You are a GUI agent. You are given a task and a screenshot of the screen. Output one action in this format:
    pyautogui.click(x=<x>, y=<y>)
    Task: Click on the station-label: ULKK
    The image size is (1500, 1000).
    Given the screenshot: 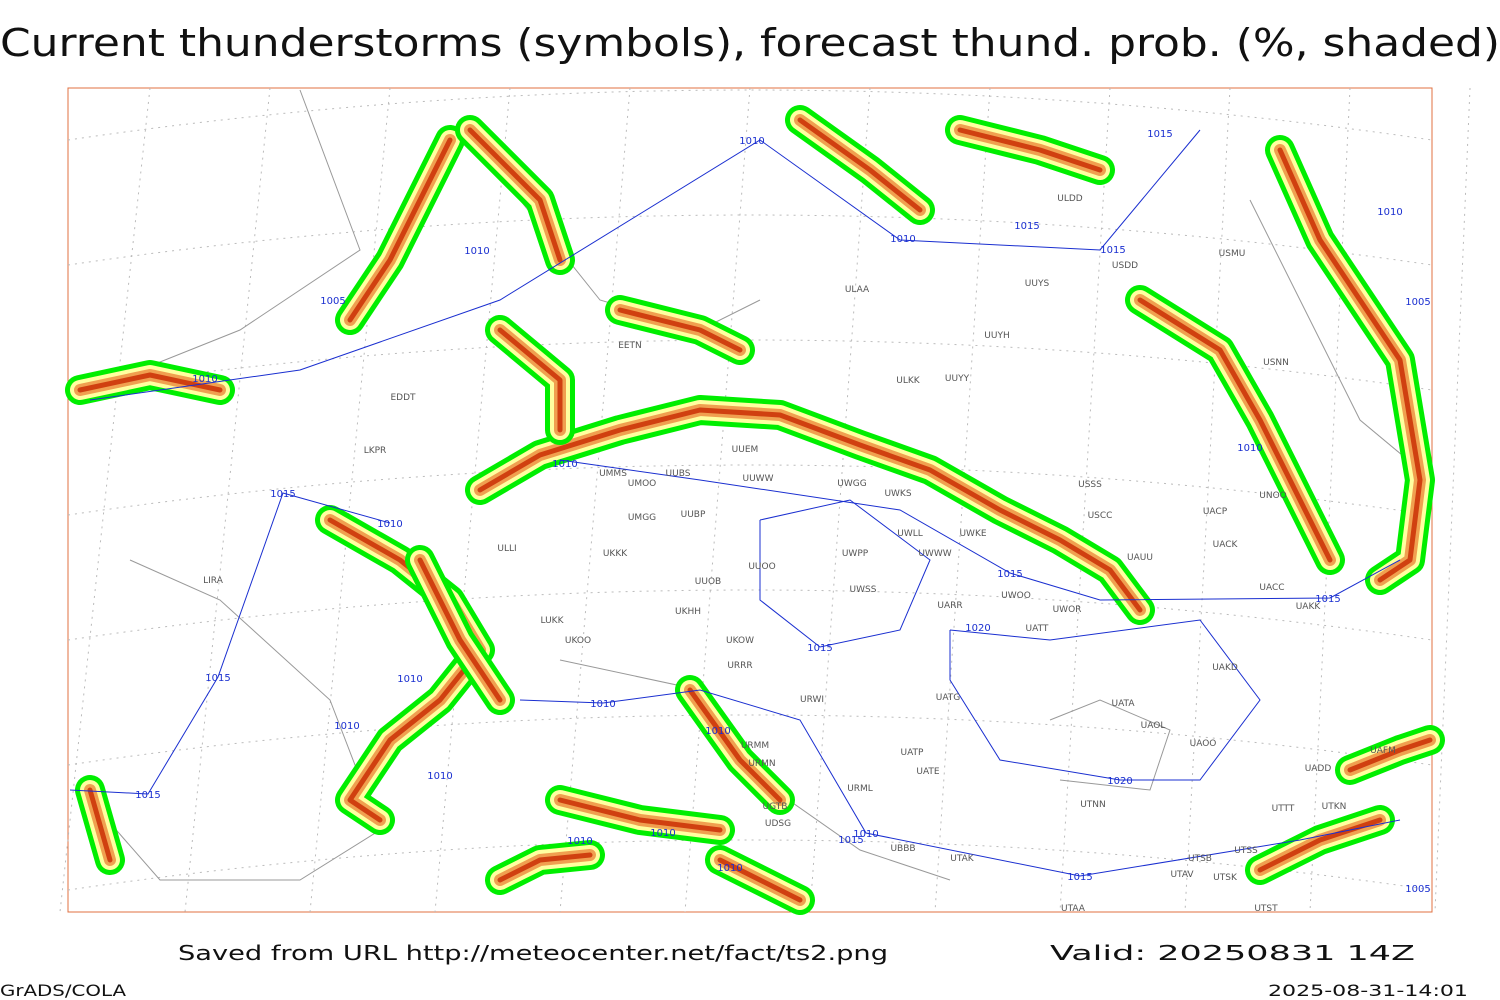 What is the action you would take?
    pyautogui.click(x=908, y=381)
    